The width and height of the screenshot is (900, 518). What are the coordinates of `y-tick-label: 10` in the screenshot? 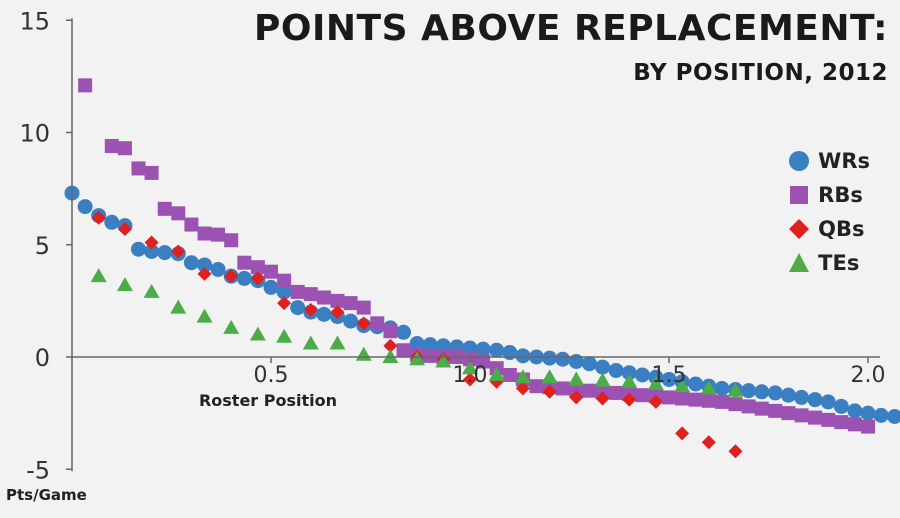 It's located at (34, 134).